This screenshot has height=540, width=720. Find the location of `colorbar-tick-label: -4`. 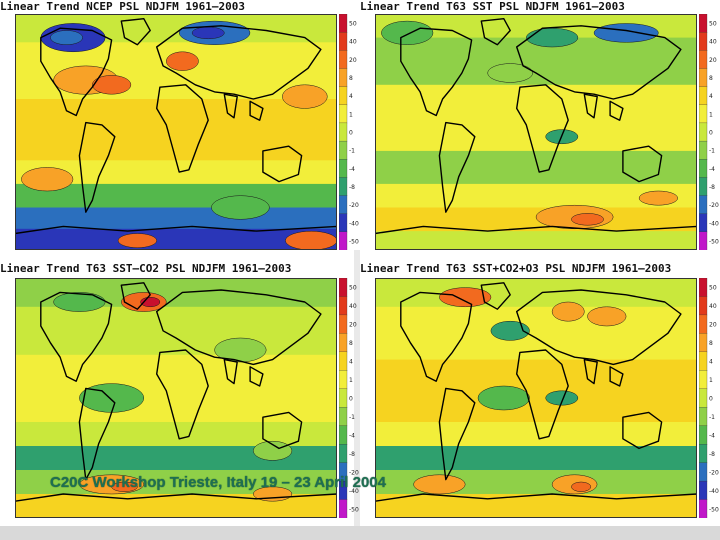

colorbar-tick-label: -4 is located at coordinates (712, 169).